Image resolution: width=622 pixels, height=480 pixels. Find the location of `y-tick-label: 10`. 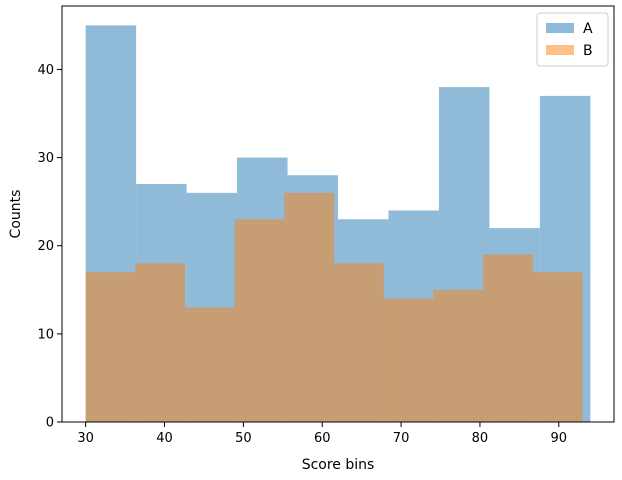

y-tick-label: 10 is located at coordinates (45, 334).